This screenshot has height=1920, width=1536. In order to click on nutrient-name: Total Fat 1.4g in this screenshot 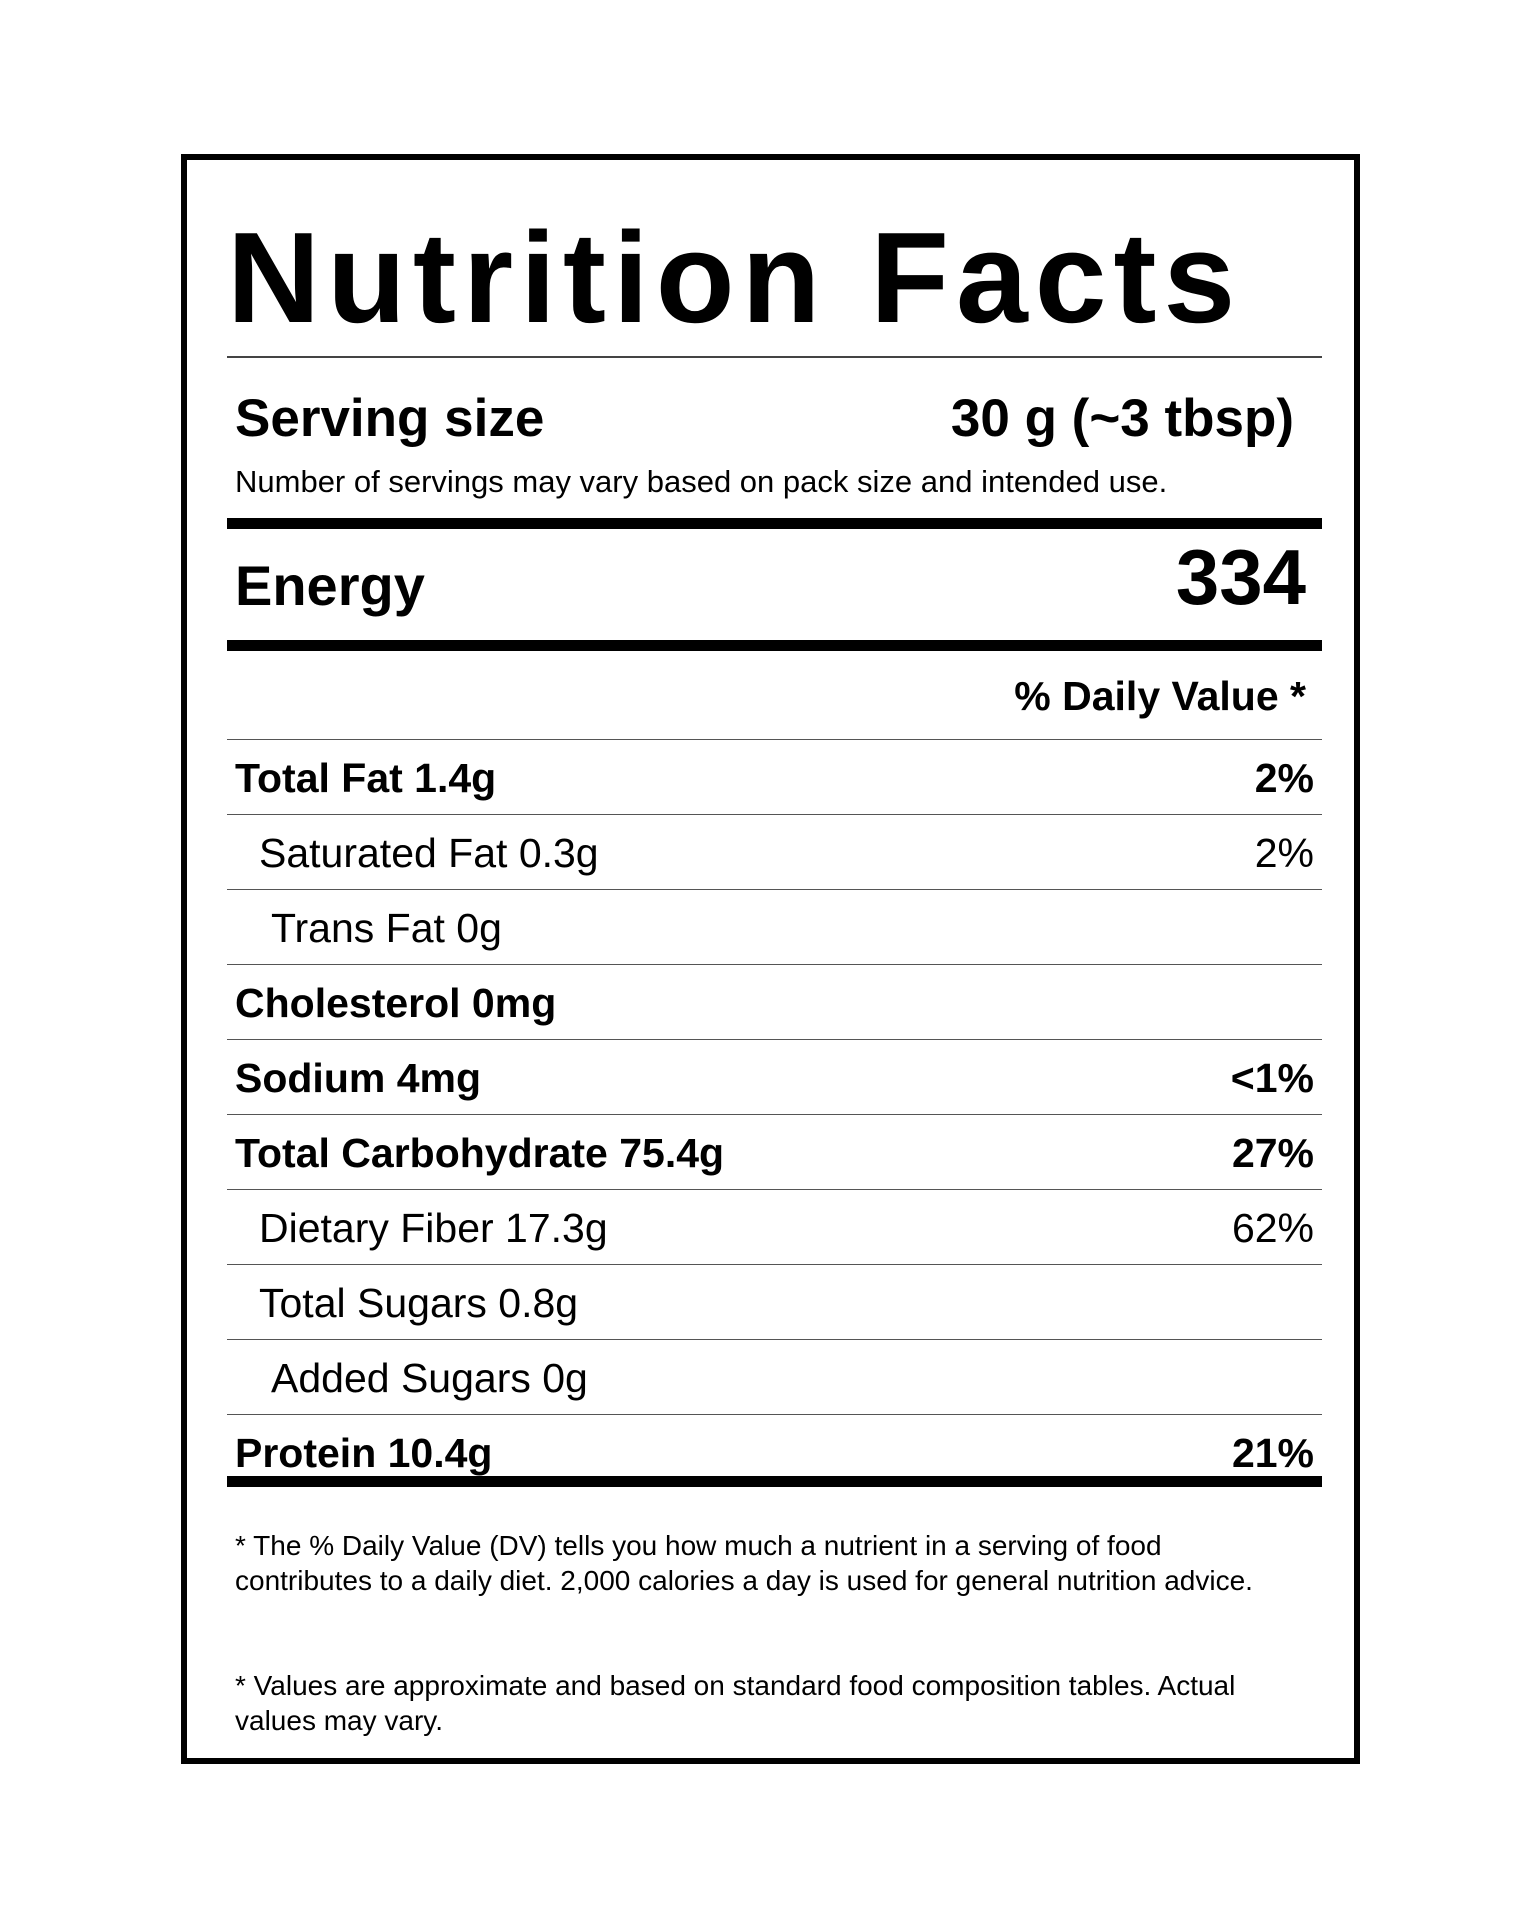, I will do `click(366, 778)`.